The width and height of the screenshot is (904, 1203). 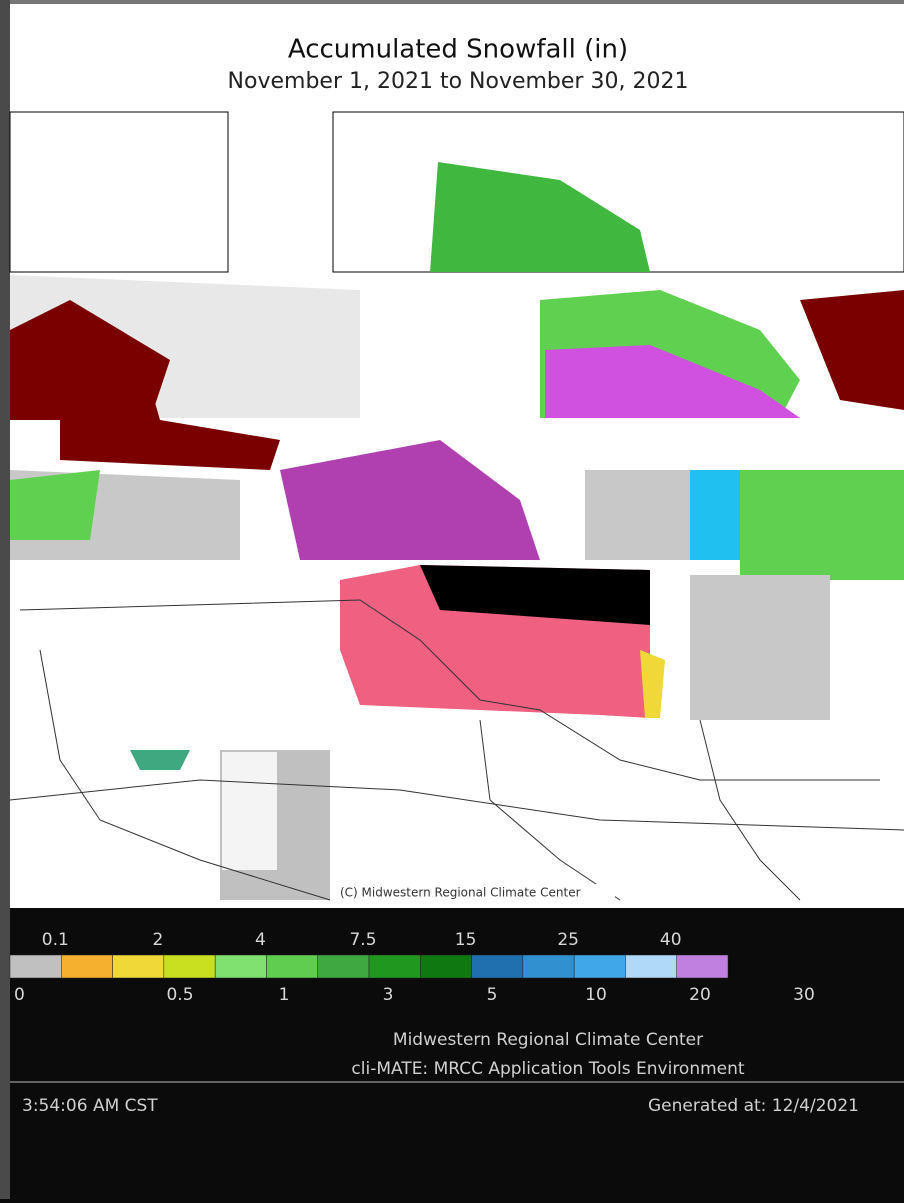 I want to click on legend: 0.1 2 4 7.5 15 25 40 0 0.5 1 3 5 10 20 30, so click(x=412, y=967).